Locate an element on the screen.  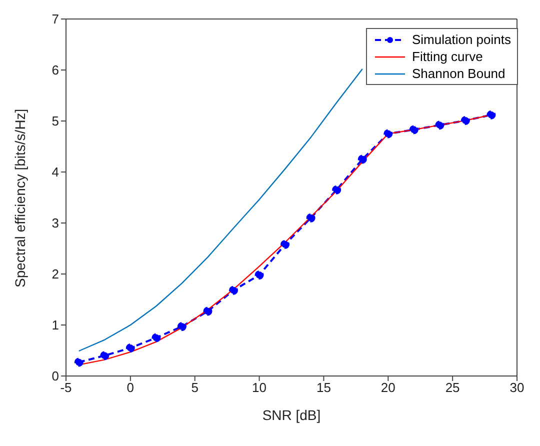
x-tick-label: 15 is located at coordinates (323, 388).